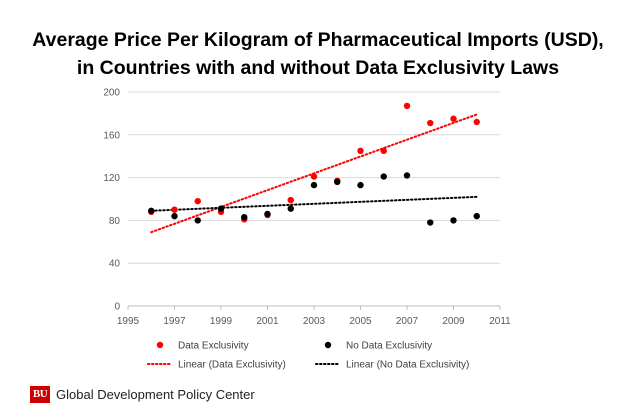 This screenshot has width=636, height=419. What do you see at coordinates (360, 321) in the screenshot?
I see `x-tick-label: 2005` at bounding box center [360, 321].